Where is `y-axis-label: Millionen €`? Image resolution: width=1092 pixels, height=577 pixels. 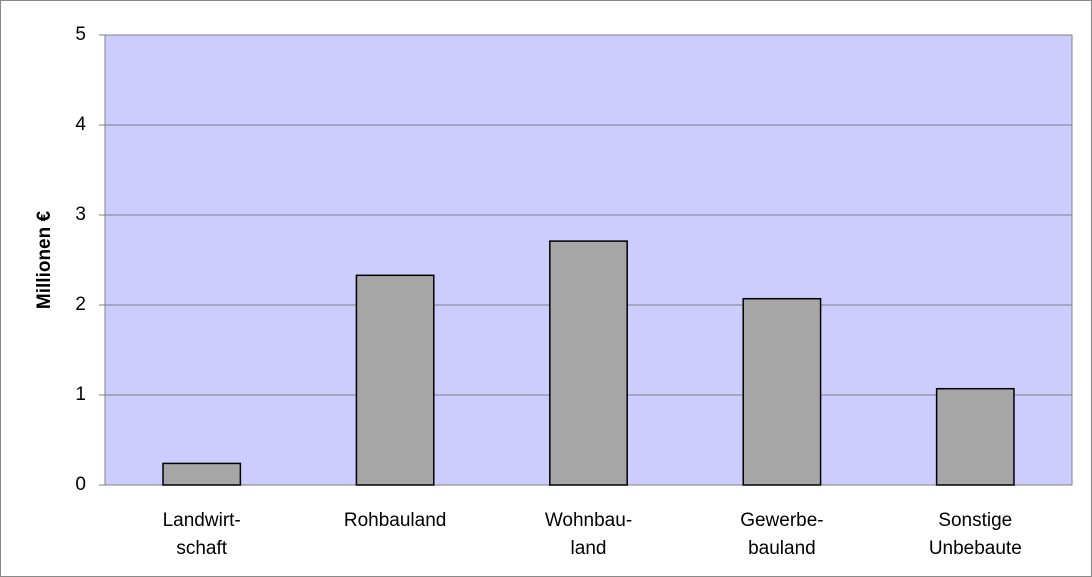 y-axis-label: Millionen € is located at coordinates (44, 259).